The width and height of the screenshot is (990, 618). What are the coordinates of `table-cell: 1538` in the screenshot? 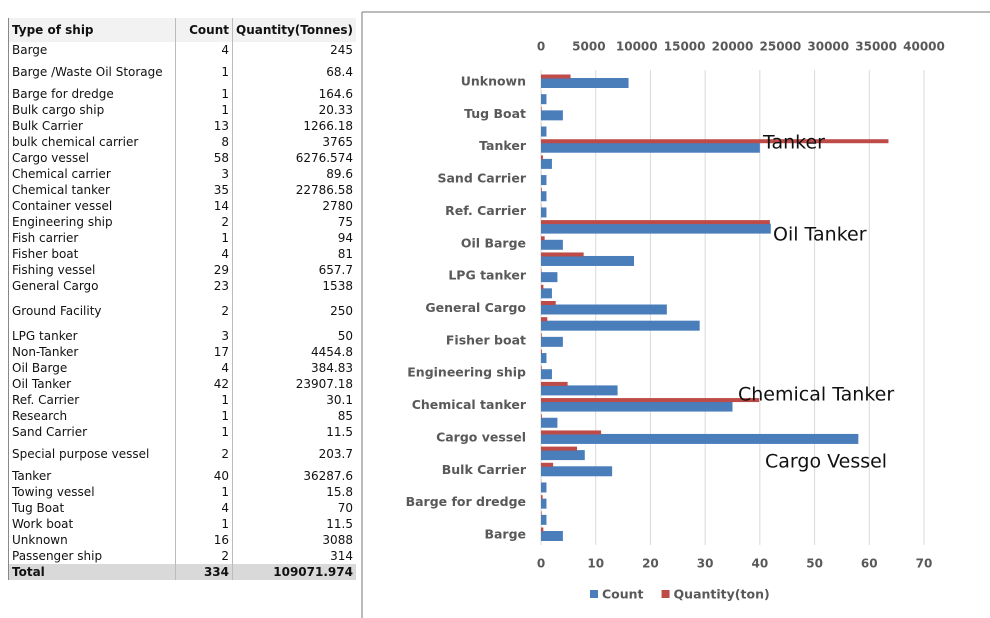 It's located at (293, 286).